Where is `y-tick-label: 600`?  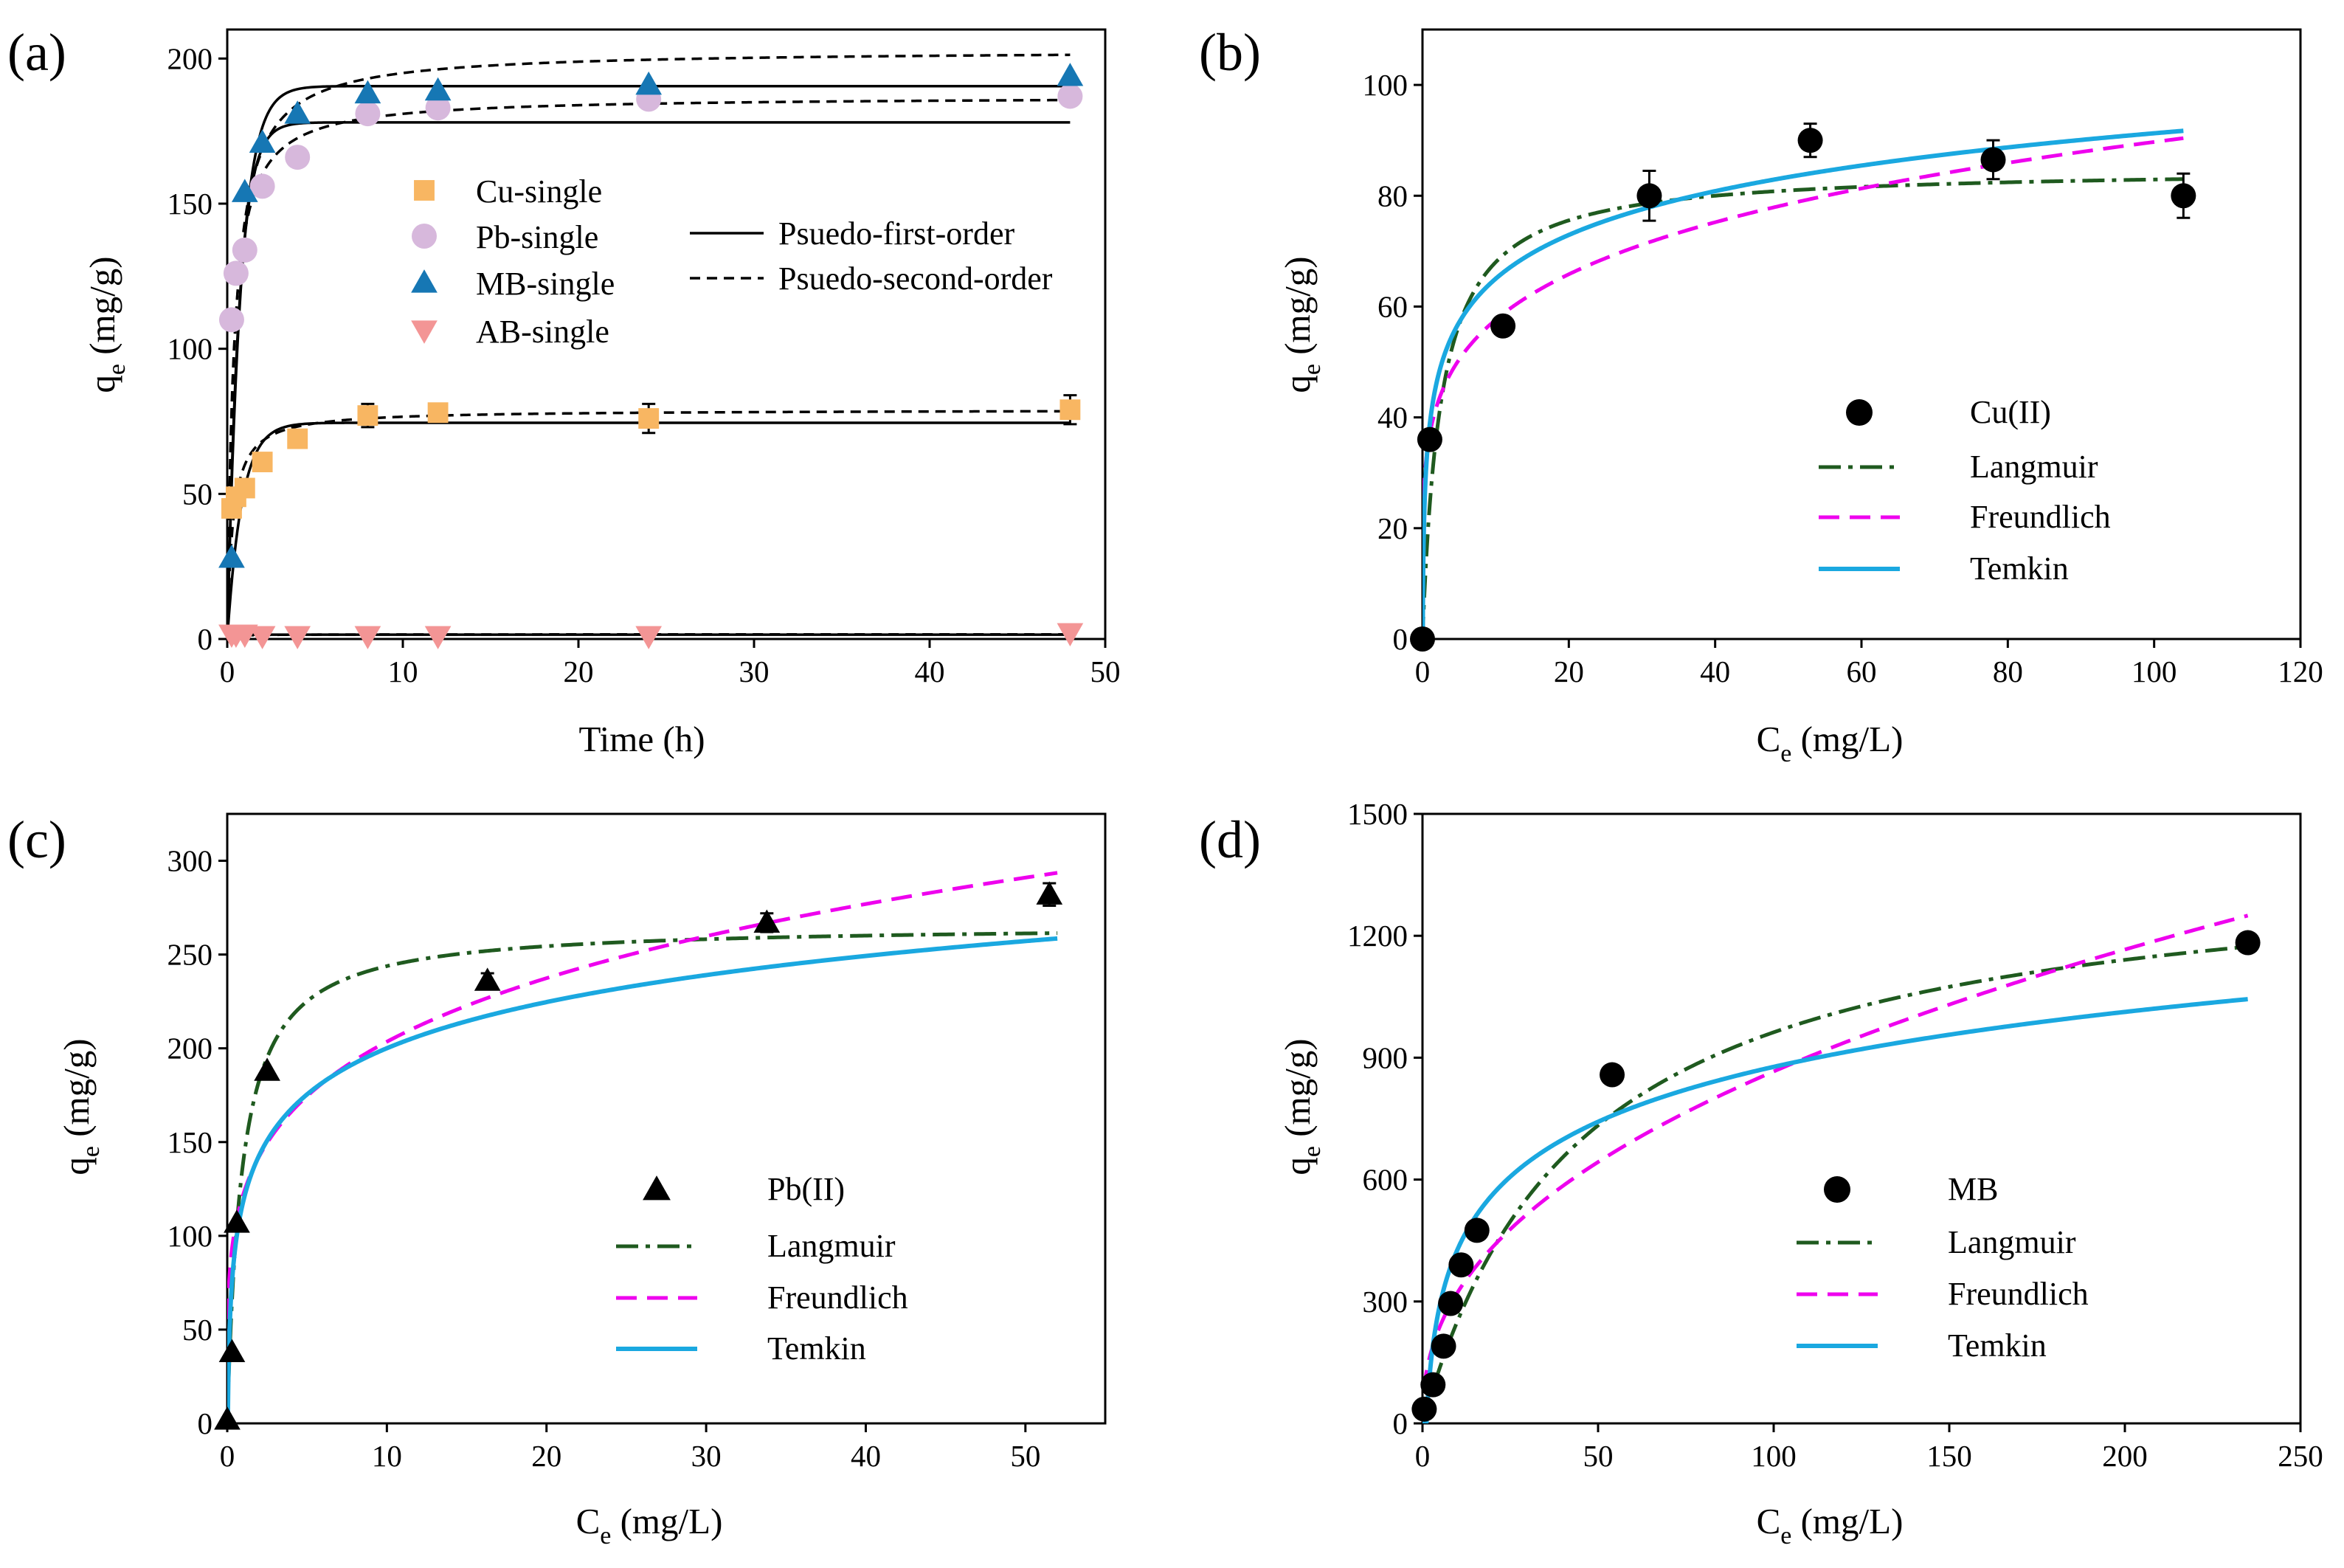
y-tick-label: 600 is located at coordinates (1385, 1180).